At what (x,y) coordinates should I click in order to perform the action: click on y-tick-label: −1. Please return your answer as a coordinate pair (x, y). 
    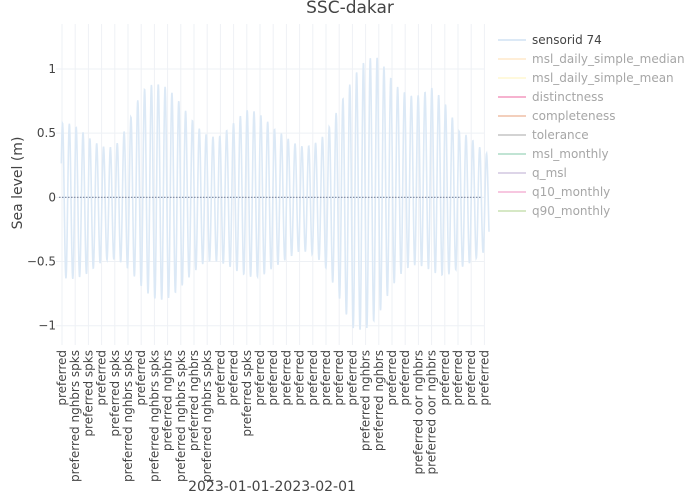
    Looking at the image, I should click on (47, 326).